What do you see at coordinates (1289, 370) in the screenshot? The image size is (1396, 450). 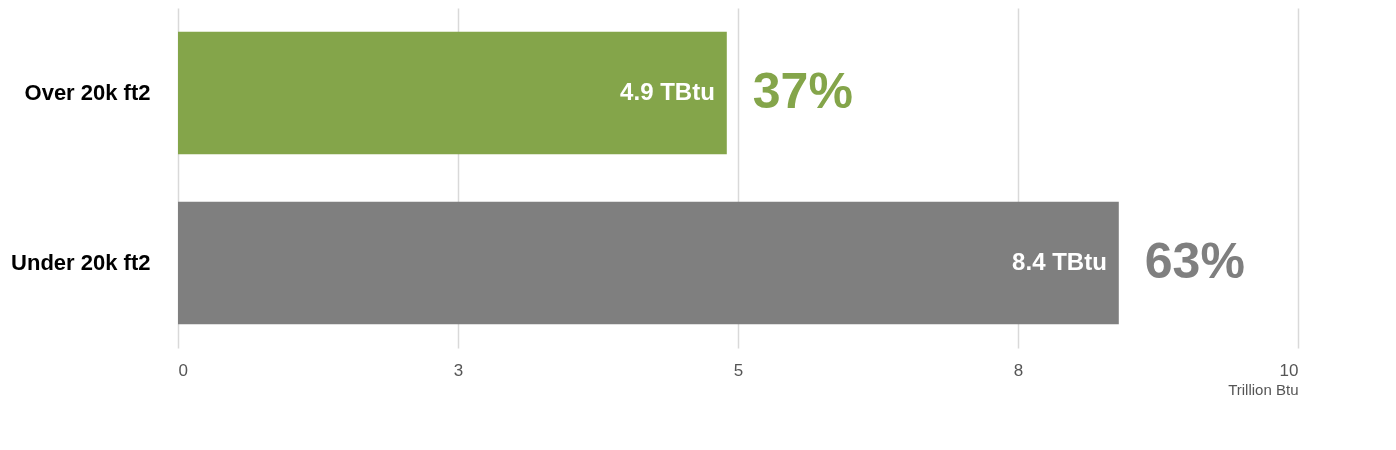 I see `x-tick-label: 10` at bounding box center [1289, 370].